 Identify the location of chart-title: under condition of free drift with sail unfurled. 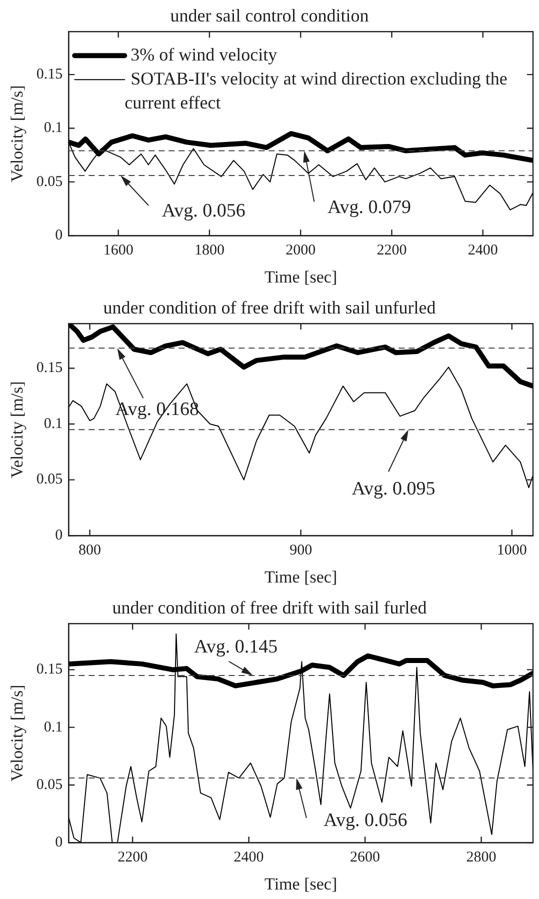
(269, 308).